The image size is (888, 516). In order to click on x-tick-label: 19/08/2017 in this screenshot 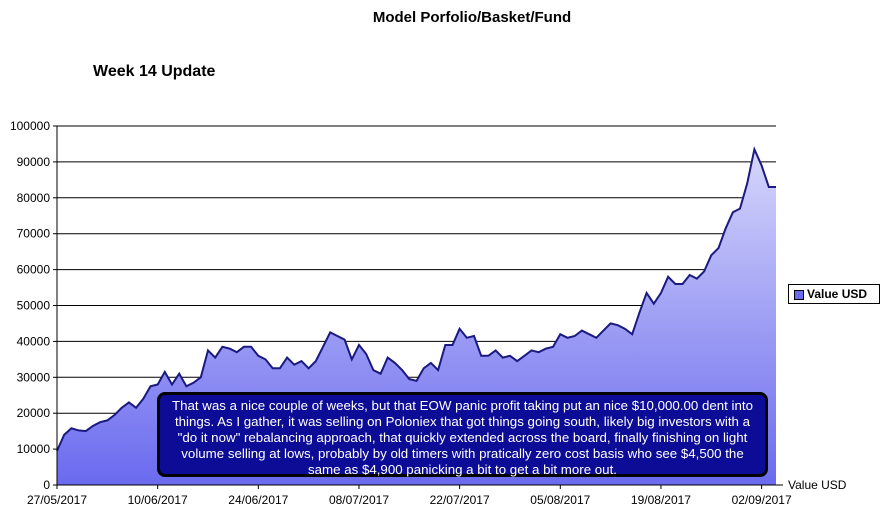, I will do `click(661, 500)`.